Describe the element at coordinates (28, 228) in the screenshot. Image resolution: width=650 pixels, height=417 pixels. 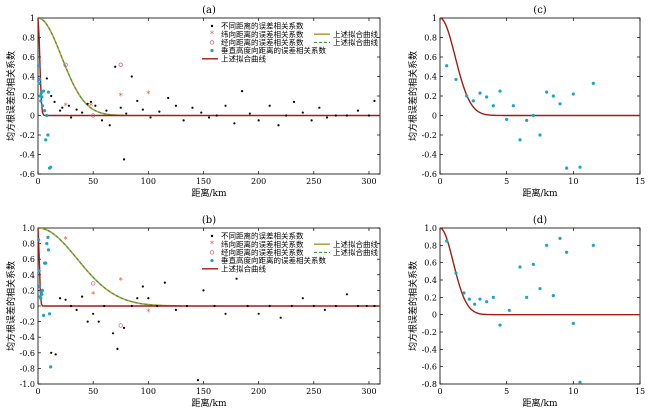
I see `y-tick-label: 1.0` at that location.